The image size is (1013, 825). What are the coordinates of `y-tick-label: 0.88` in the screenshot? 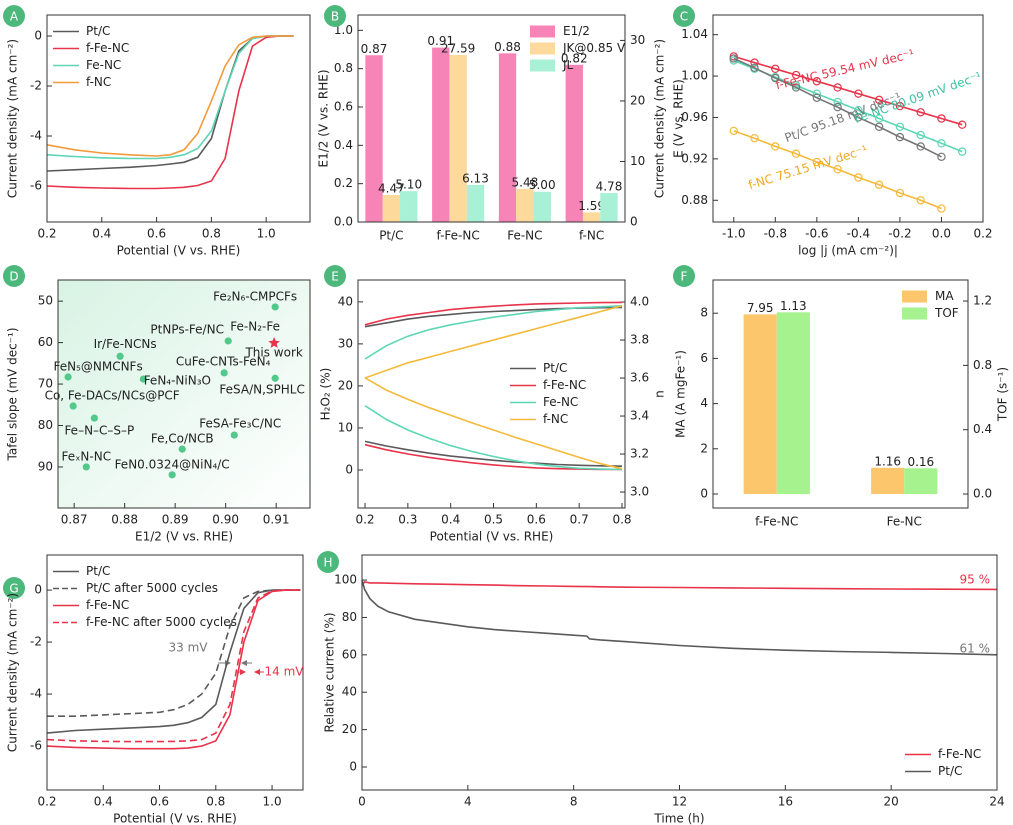 It's located at (694, 200).